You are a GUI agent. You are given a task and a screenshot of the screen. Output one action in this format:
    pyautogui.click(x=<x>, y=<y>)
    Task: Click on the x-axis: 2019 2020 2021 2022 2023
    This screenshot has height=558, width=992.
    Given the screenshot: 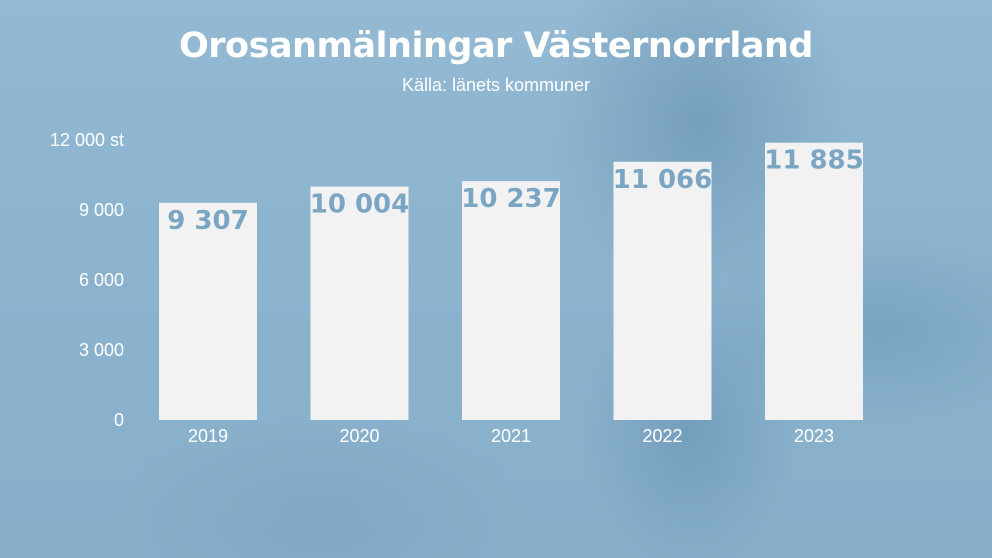 What is the action you would take?
    pyautogui.click(x=511, y=436)
    